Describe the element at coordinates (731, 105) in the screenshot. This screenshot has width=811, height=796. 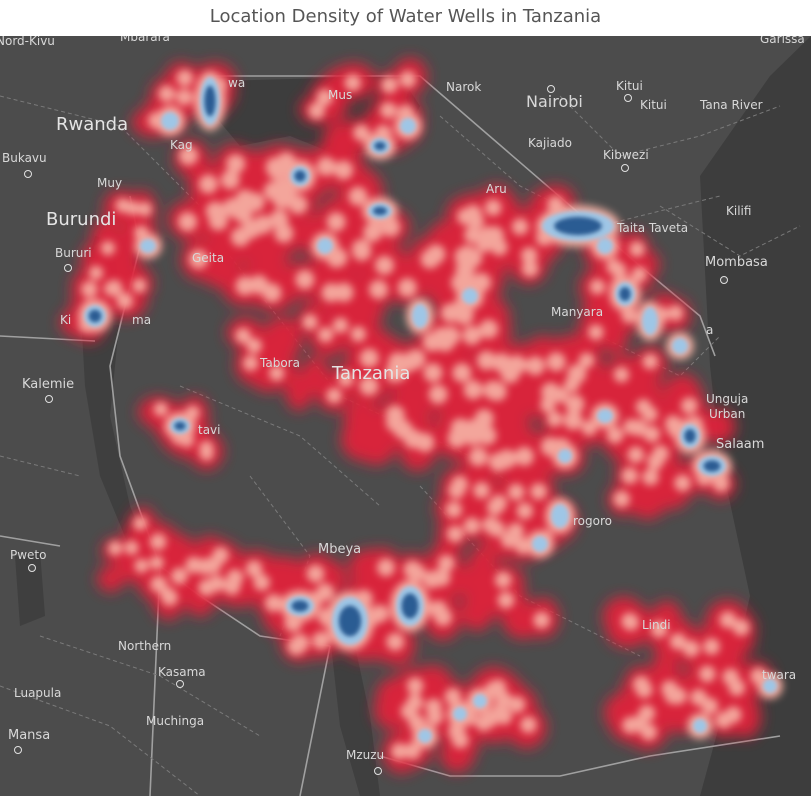
I see `label-tana-river: Tana River` at that location.